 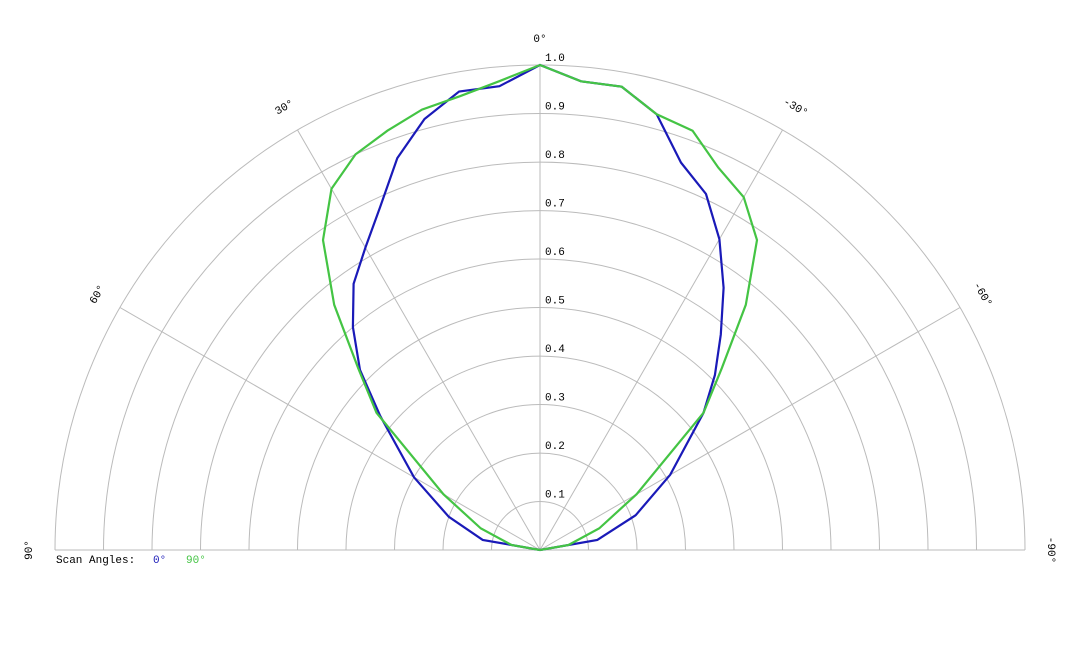 I want to click on r-tick-label: 0.5, so click(x=555, y=301).